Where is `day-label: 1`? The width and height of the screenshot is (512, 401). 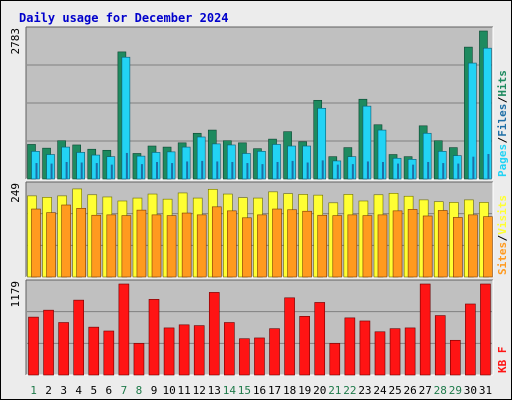
day-label: 1 is located at coordinates (33, 390).